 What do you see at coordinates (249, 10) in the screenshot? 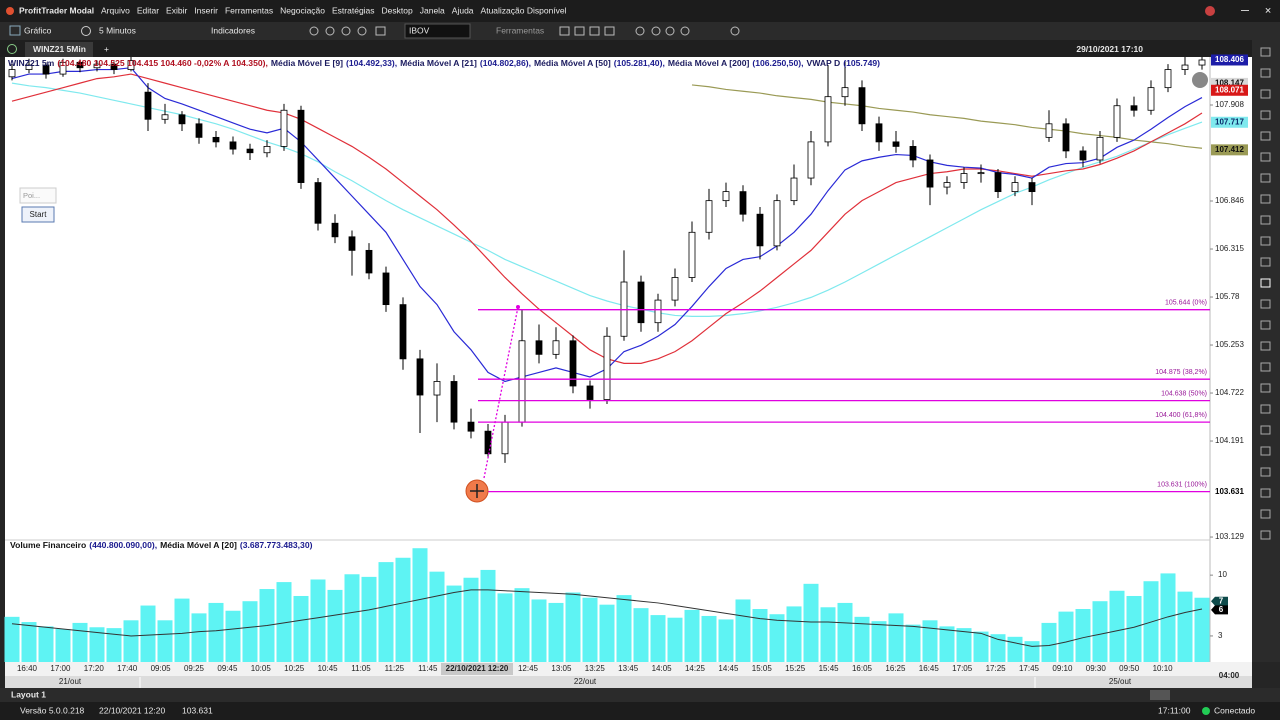
I see `menu-item: Ferramentas` at bounding box center [249, 10].